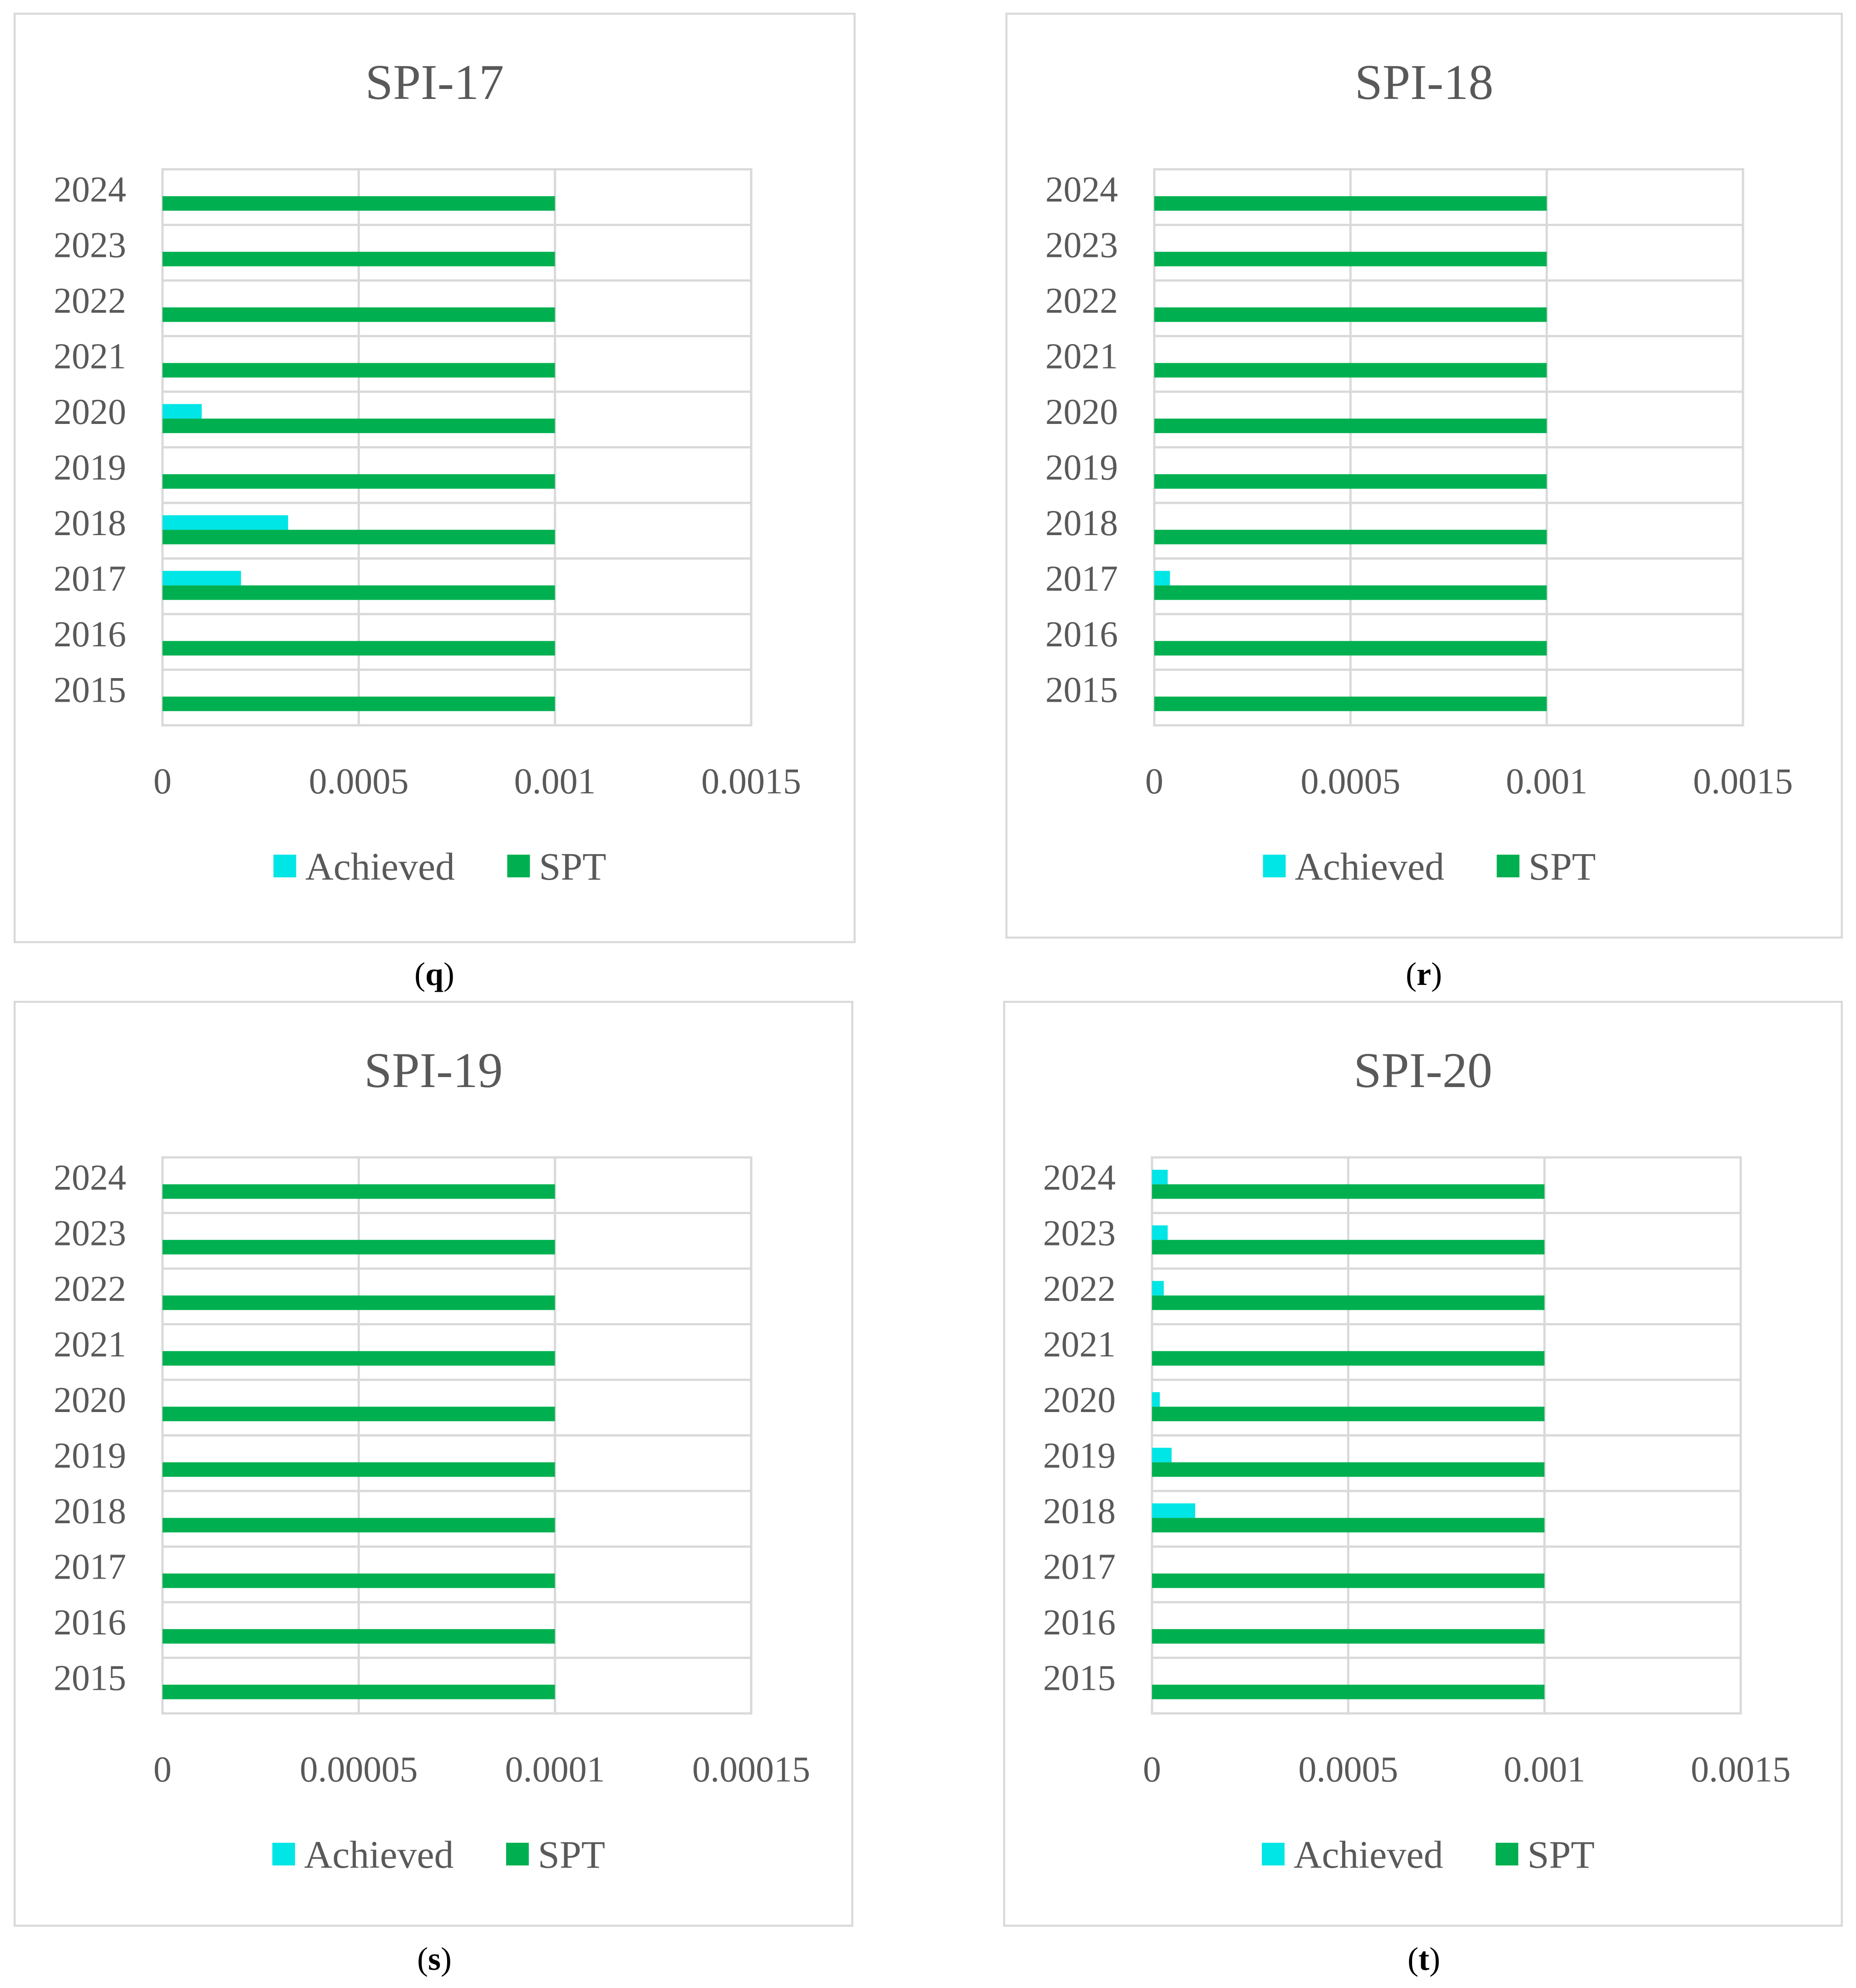 This screenshot has width=1856, height=1988. Describe the element at coordinates (1424, 82) in the screenshot. I see `chart-title: SPI-18` at that location.